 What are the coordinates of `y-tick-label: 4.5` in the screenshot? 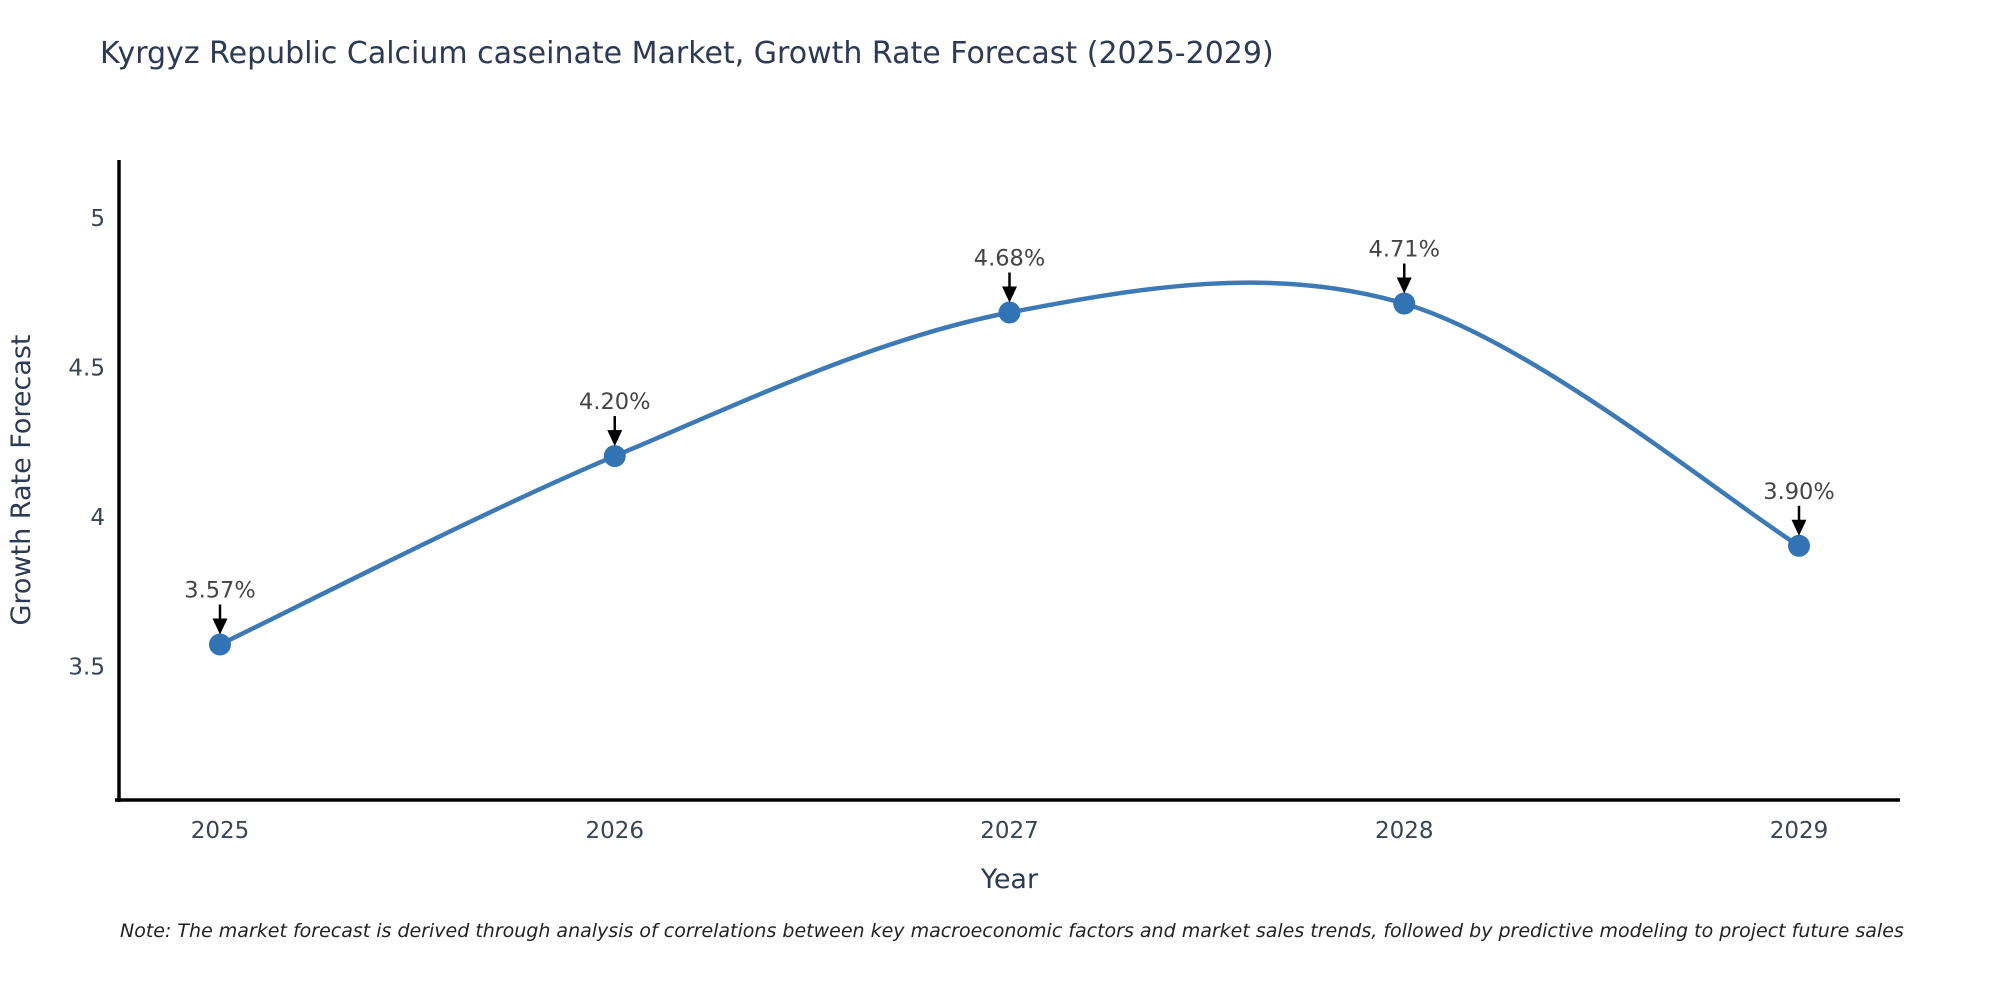 It's located at (86, 368).